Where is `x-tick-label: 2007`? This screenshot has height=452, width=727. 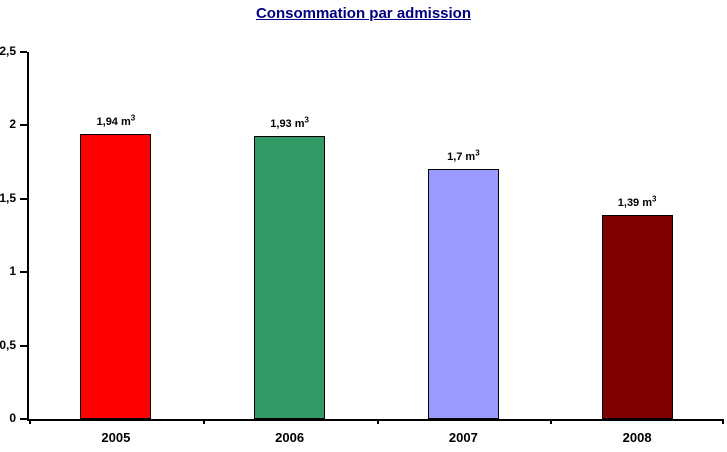 x-tick-label: 2007 is located at coordinates (463, 437).